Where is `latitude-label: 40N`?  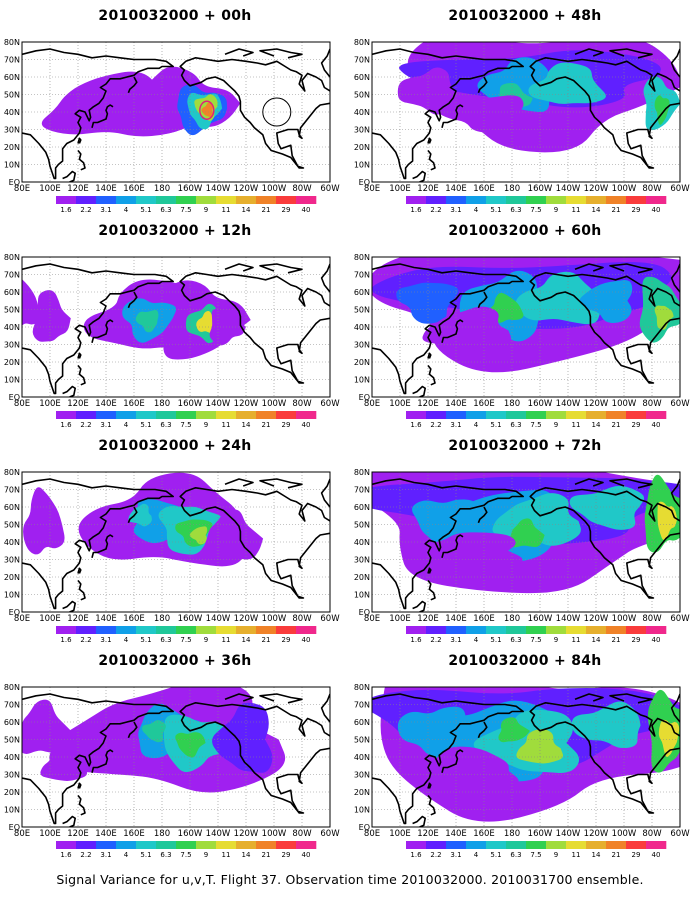 latitude-label: 40N is located at coordinates (362, 542).